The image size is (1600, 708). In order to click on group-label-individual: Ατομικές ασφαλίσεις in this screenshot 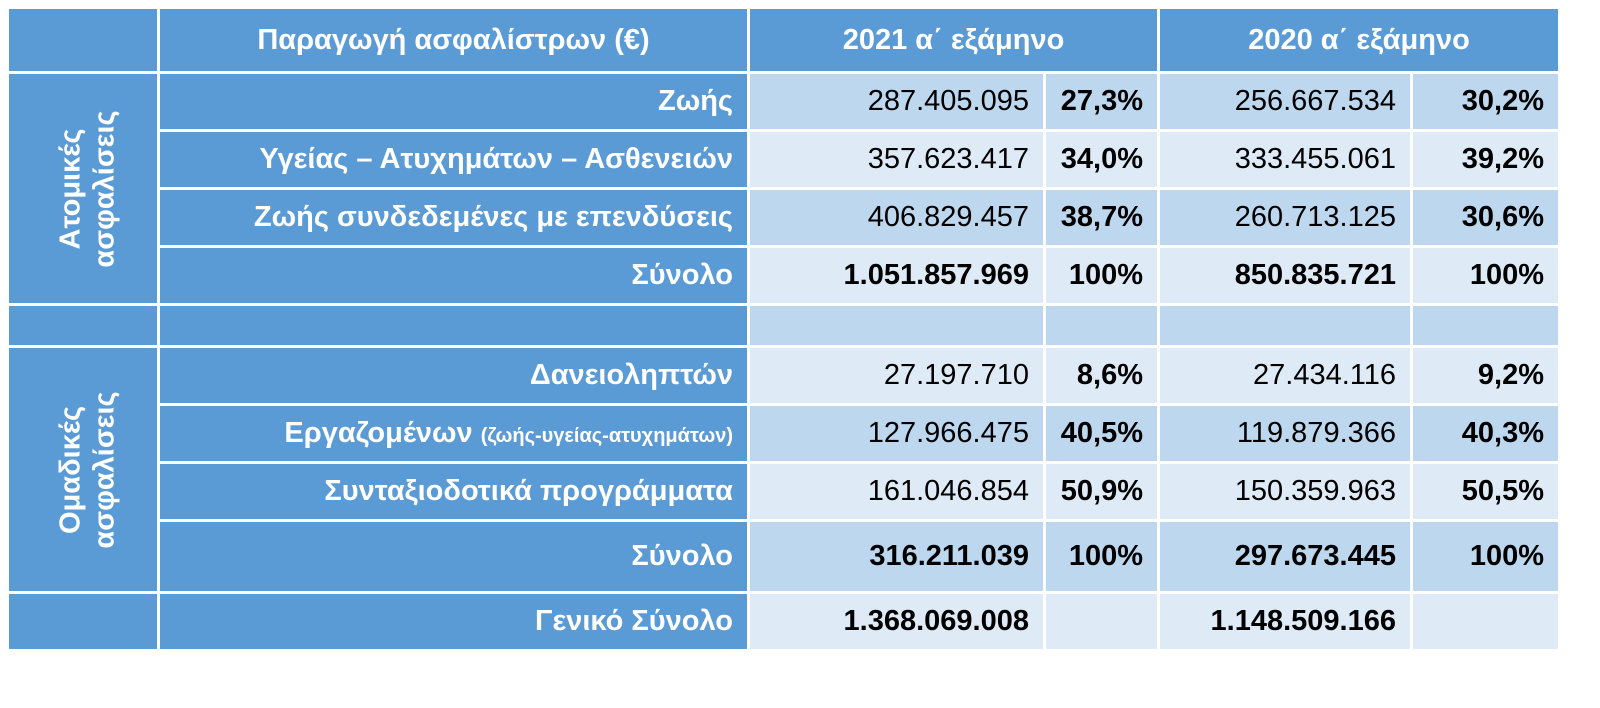, I will do `click(83, 188)`.